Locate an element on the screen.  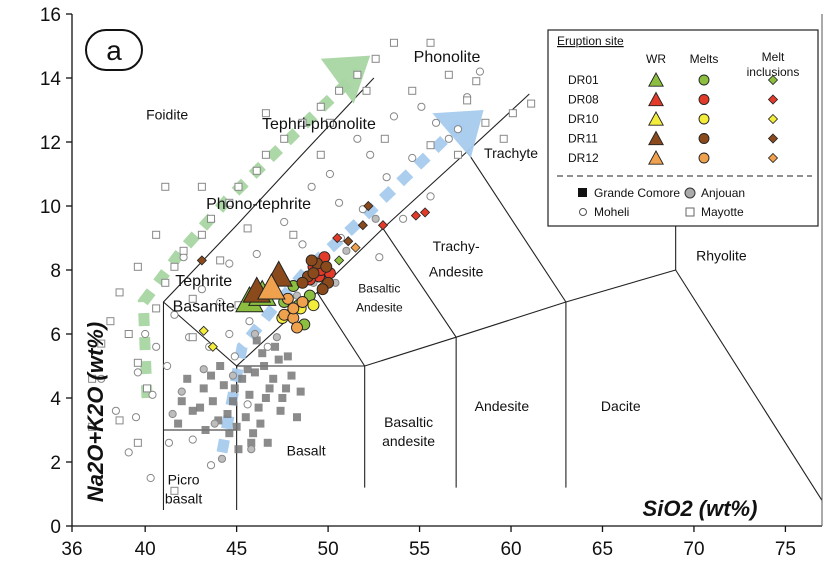
legend-col-mi-1: Melt is located at coordinates (773, 57).